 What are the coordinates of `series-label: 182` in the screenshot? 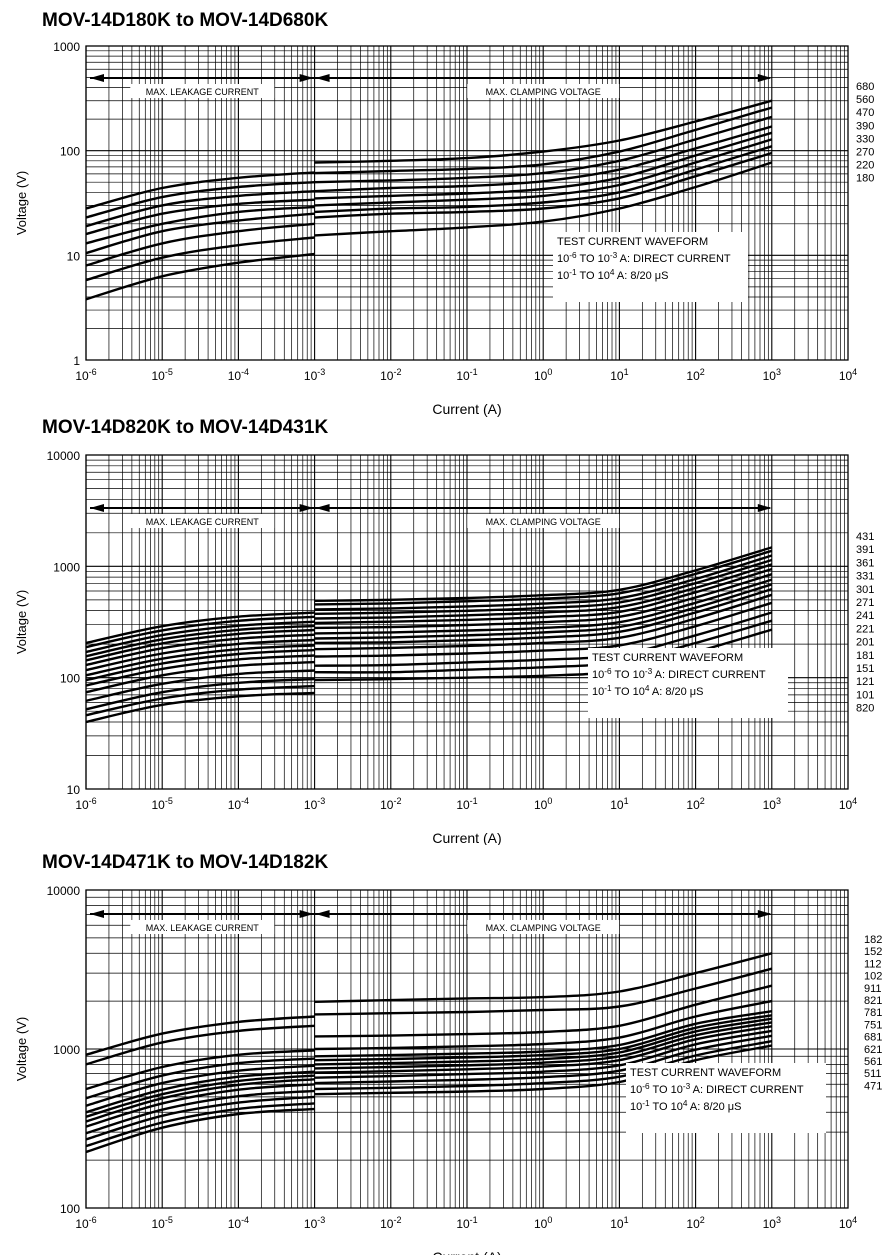 It's located at (873, 940).